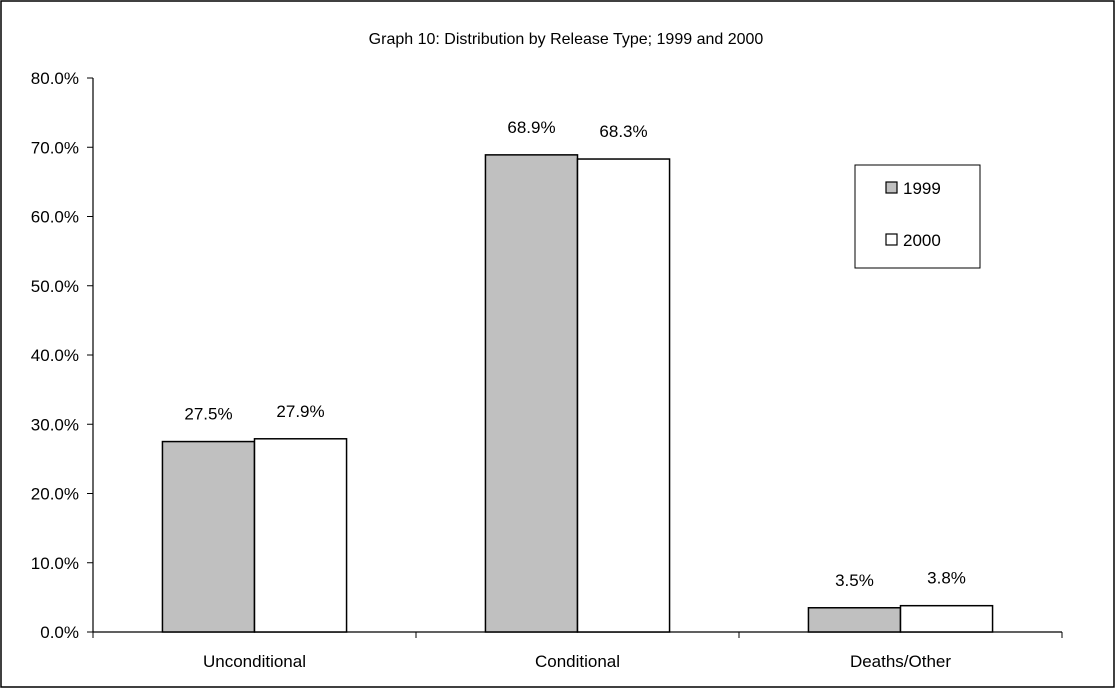  Describe the element at coordinates (577, 661) in the screenshot. I see `x-tick-label: Conditional` at that location.